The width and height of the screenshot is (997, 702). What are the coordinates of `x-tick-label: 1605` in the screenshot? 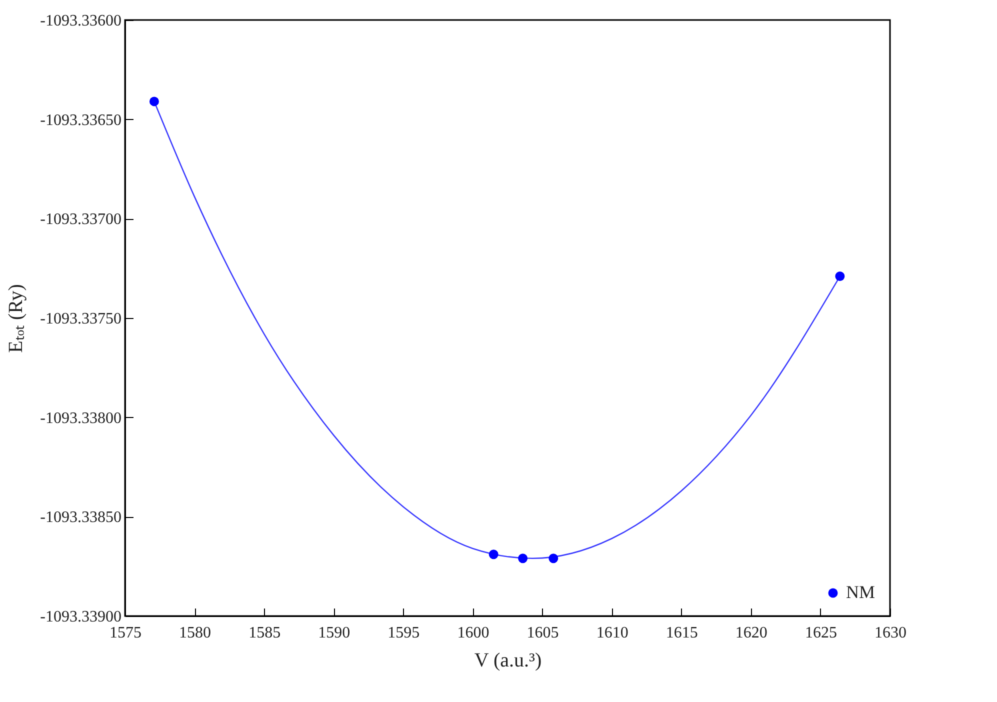 It's located at (542, 633).